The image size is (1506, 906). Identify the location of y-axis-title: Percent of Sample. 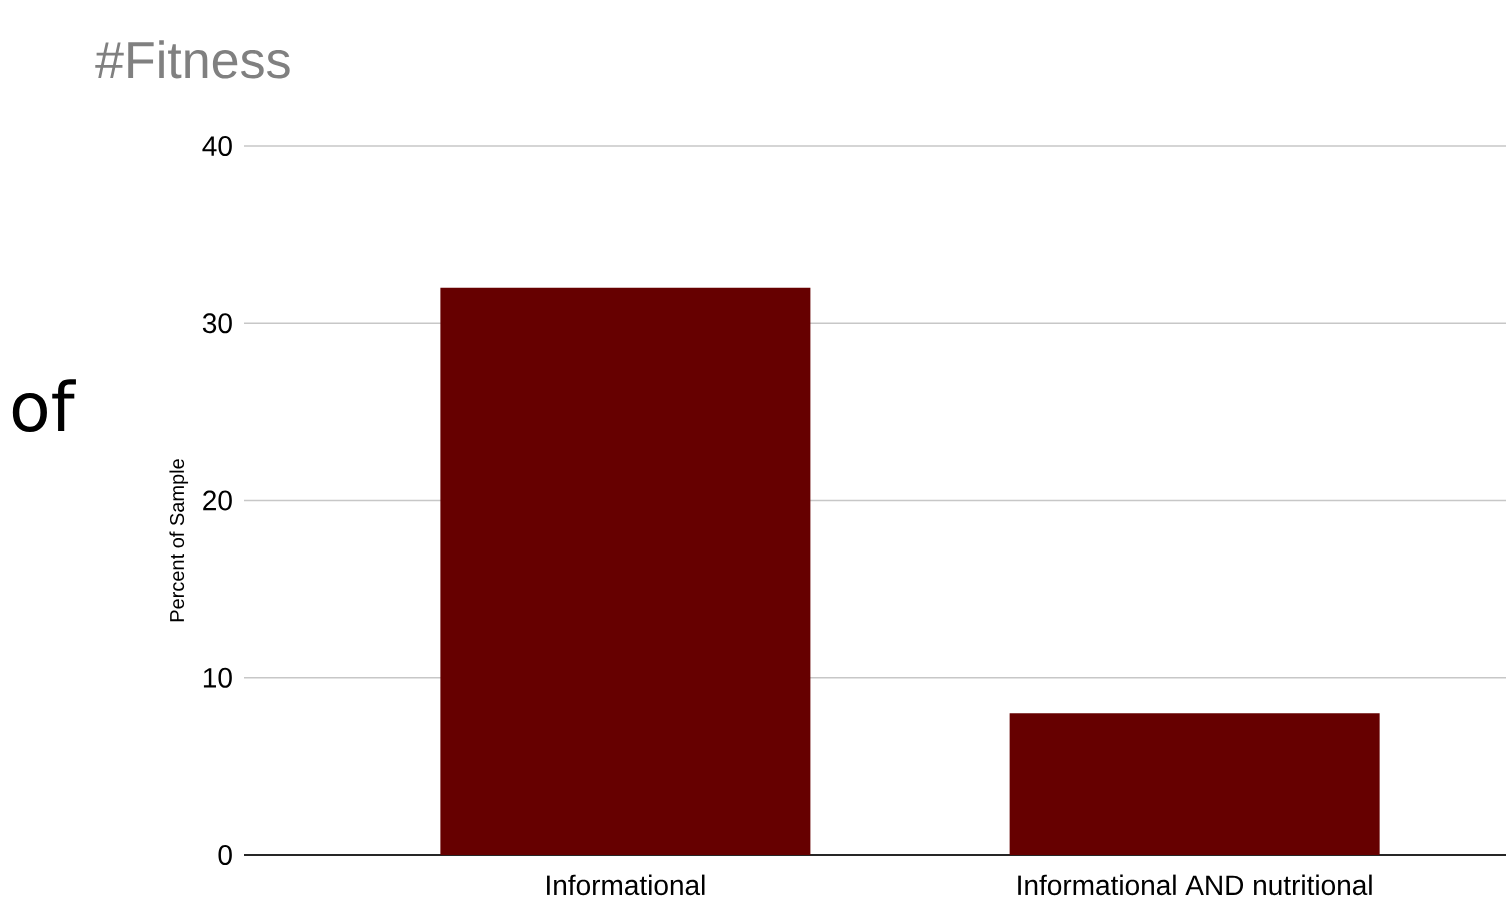
(179, 540).